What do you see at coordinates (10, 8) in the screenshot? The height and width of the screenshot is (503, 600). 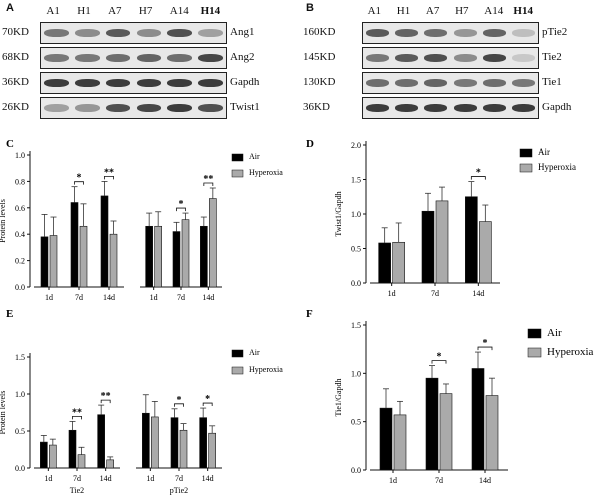 I see `panel-letter-a: A` at bounding box center [10, 8].